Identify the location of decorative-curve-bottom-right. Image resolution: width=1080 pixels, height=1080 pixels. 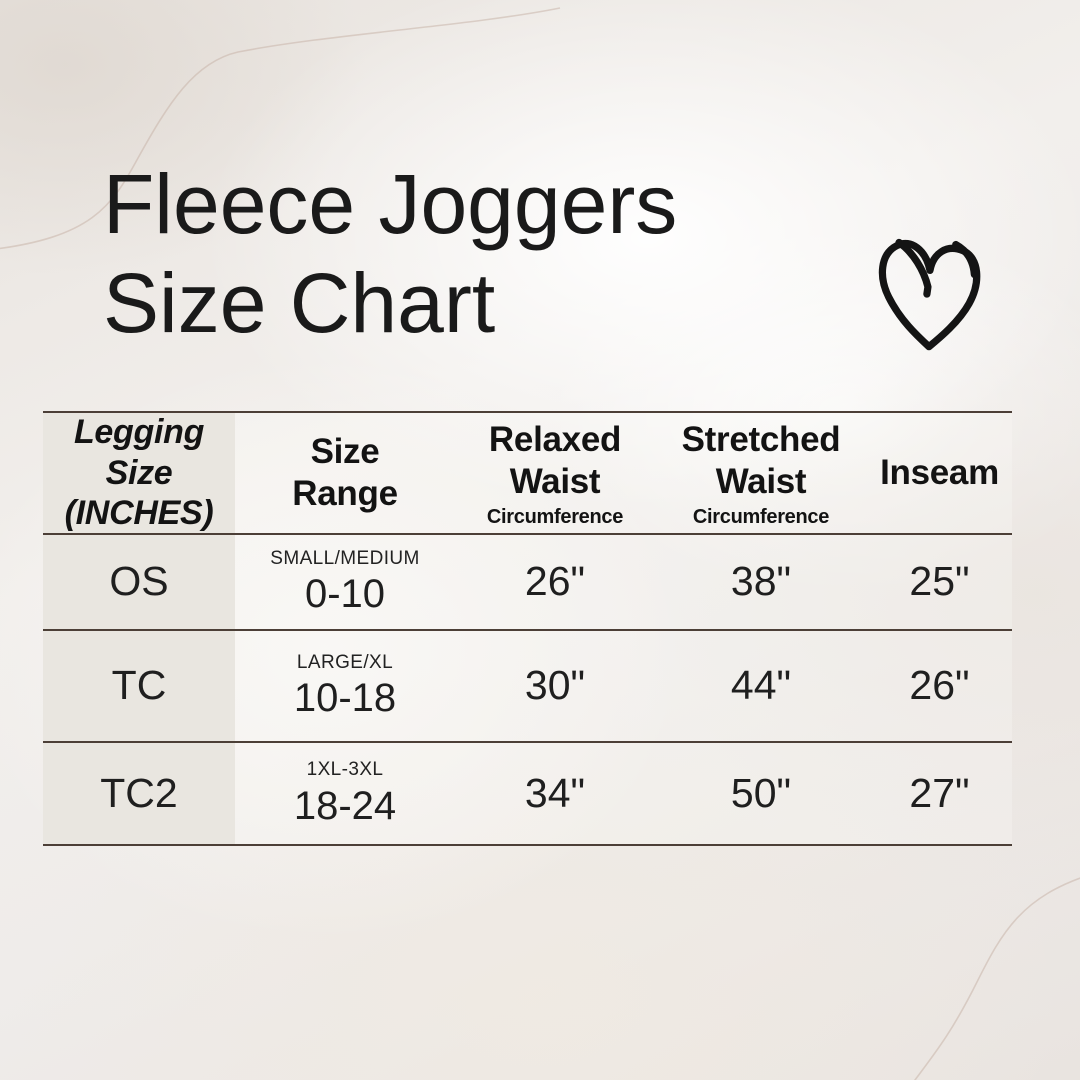
(997, 978).